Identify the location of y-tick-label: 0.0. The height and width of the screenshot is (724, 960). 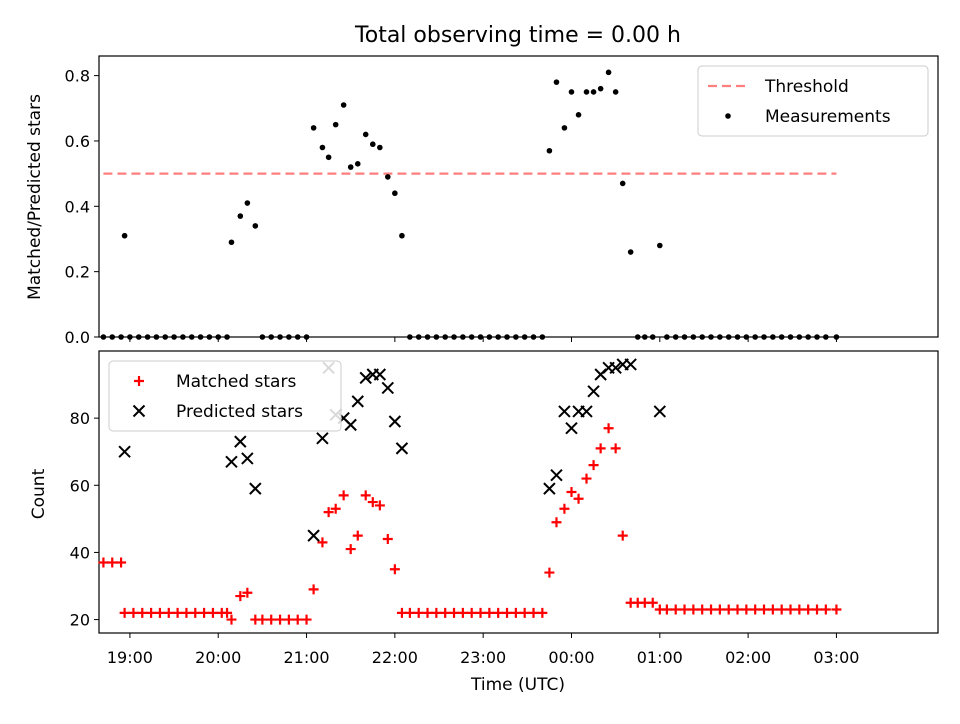
(77, 337).